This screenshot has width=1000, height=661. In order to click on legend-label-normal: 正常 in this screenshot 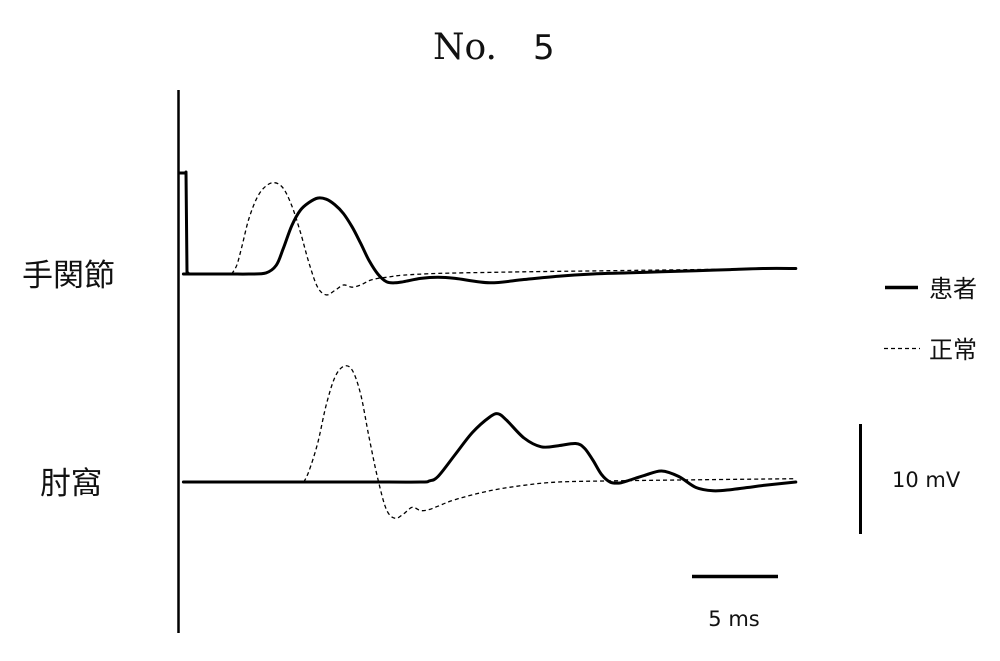, I will do `click(953, 350)`.